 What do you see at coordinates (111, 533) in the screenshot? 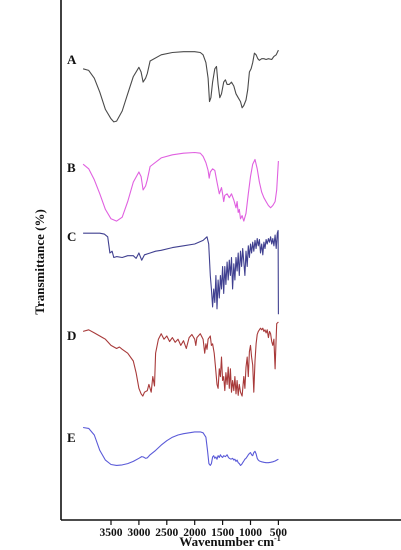
I see `x-tick-label: 3500` at bounding box center [111, 533].